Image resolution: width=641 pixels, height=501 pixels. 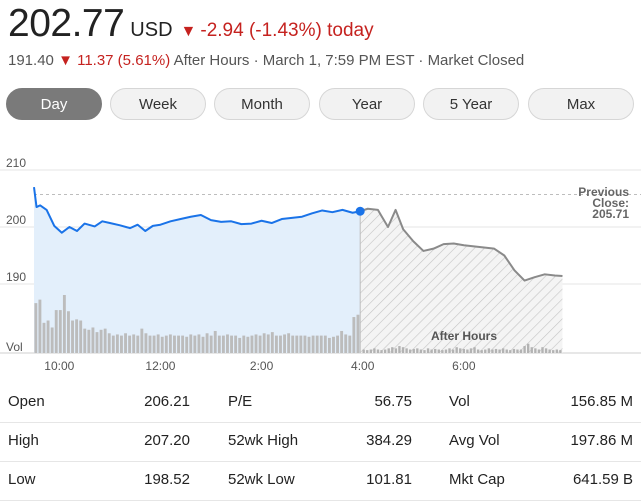 I want to click on stat-row-2: High 207.20 52wk High 384.29 Avg Vol 197.86 M, so click(x=320, y=442).